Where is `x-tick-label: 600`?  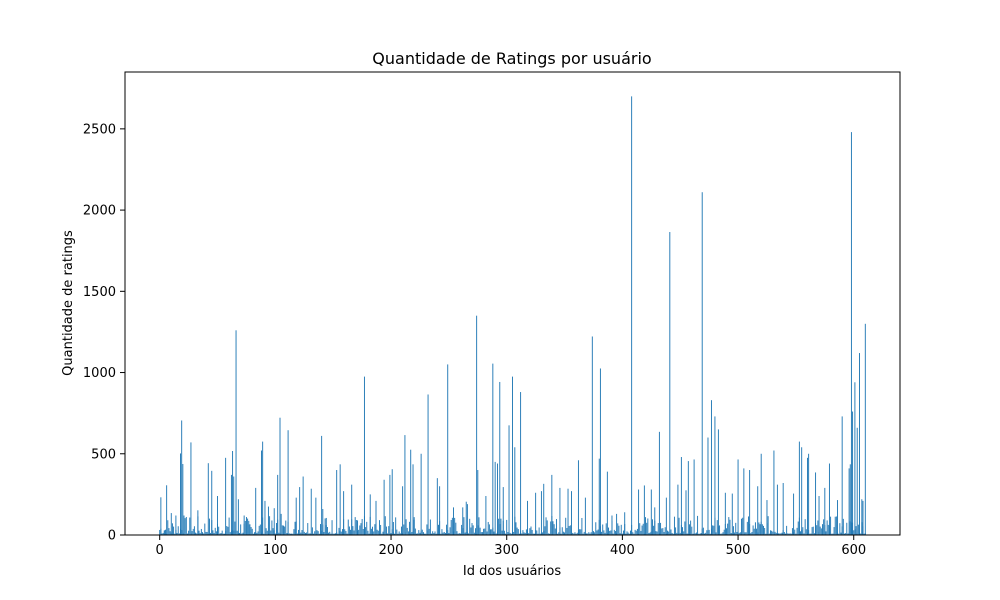
x-tick-label: 600 is located at coordinates (853, 550).